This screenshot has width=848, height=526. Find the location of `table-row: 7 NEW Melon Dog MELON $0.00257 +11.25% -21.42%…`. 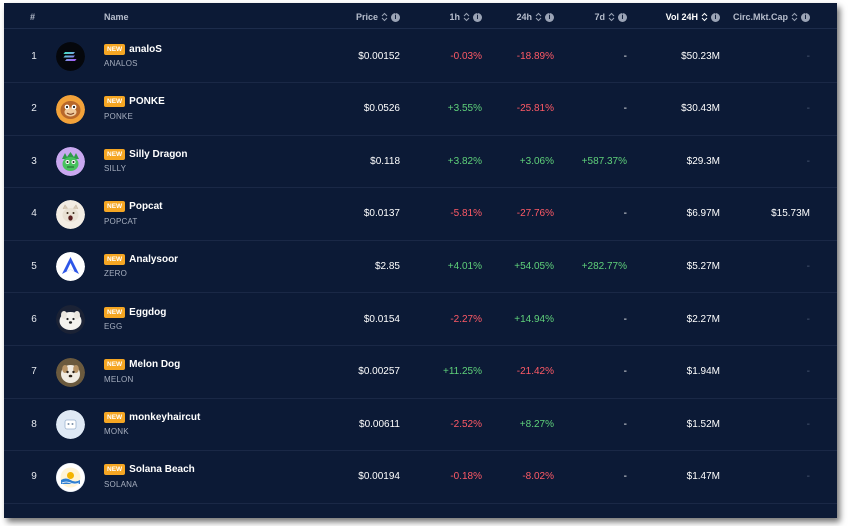

table-row: 7 NEW Melon Dog MELON $0.00257 +11.25% -21.42%… is located at coordinates (420, 372).